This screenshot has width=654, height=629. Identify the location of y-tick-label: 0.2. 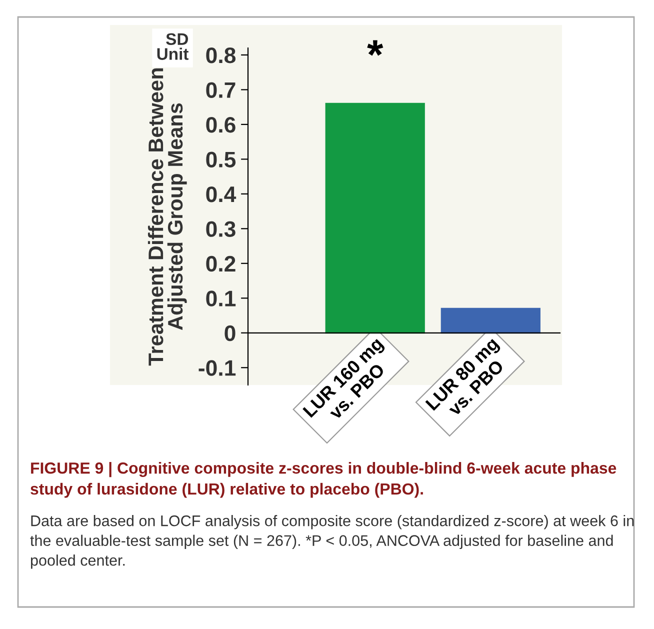
(221, 264).